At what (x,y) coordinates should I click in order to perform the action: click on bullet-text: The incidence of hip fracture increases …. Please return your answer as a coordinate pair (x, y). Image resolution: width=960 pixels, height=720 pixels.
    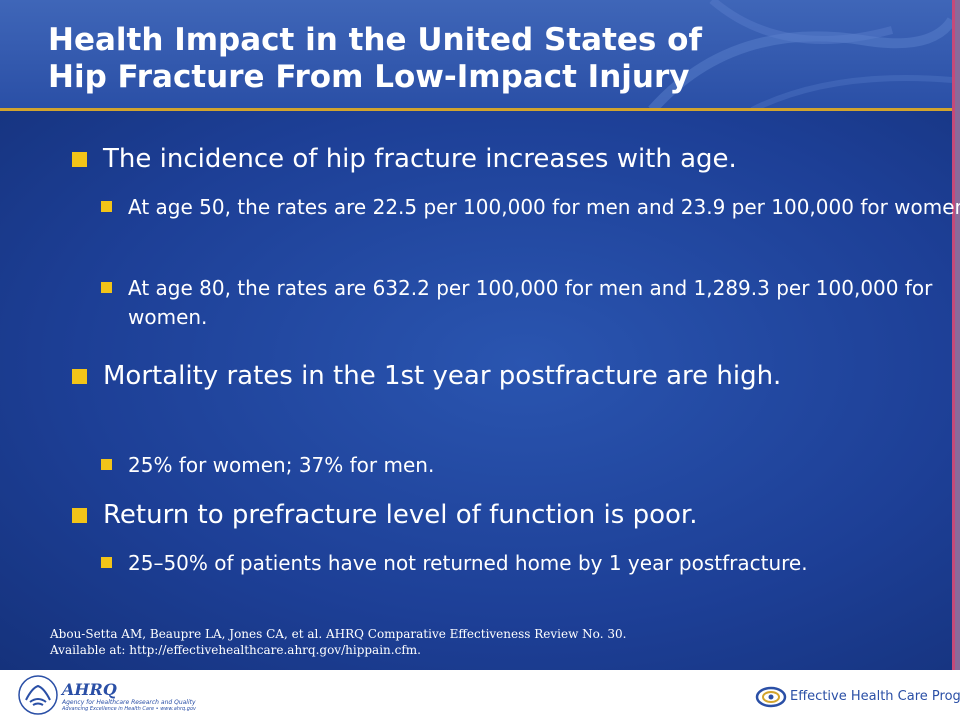
    Looking at the image, I should click on (420, 159).